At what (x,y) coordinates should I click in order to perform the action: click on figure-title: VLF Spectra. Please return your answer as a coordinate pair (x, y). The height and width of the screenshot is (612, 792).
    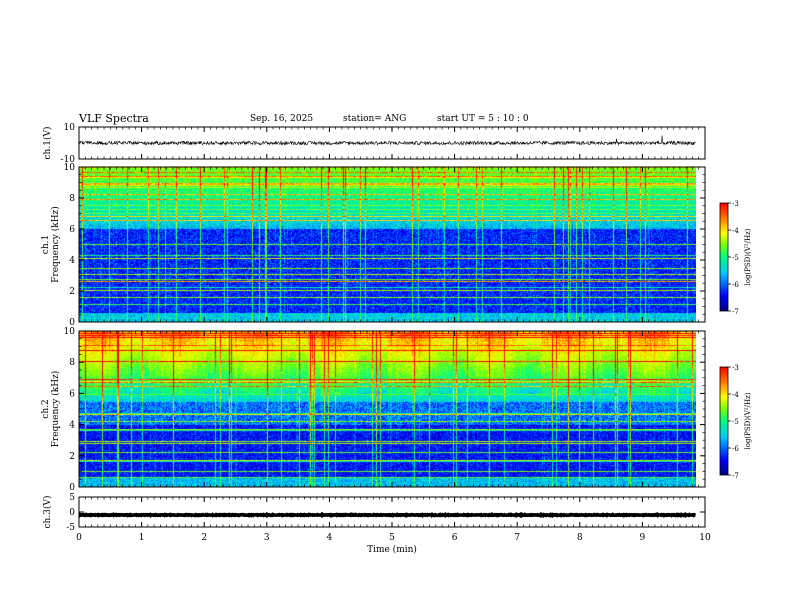
    Looking at the image, I should click on (114, 118).